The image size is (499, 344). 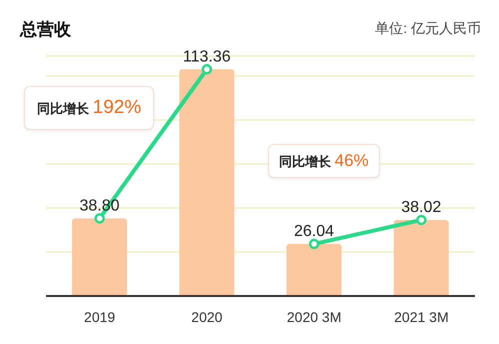 What do you see at coordinates (421, 316) in the screenshot?
I see `x-tick-label: 2021 3M` at bounding box center [421, 316].